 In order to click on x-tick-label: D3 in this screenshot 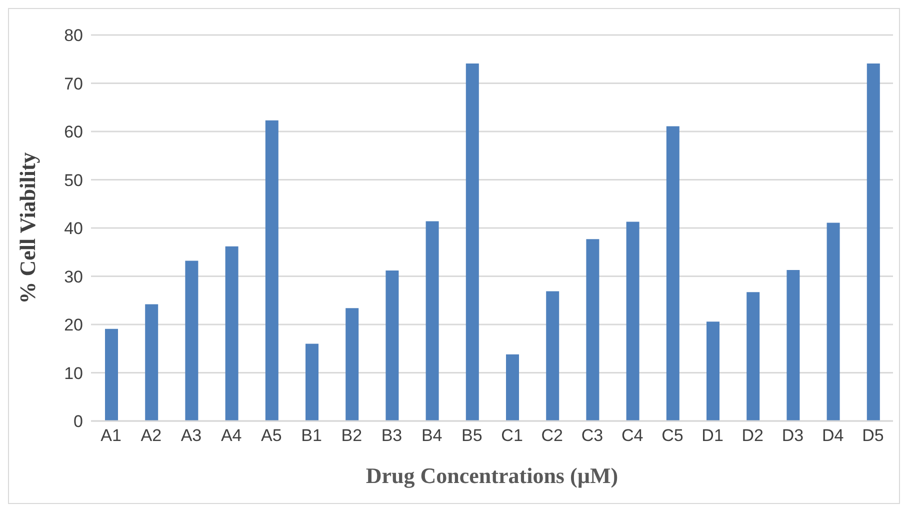, I will do `click(793, 436)`.